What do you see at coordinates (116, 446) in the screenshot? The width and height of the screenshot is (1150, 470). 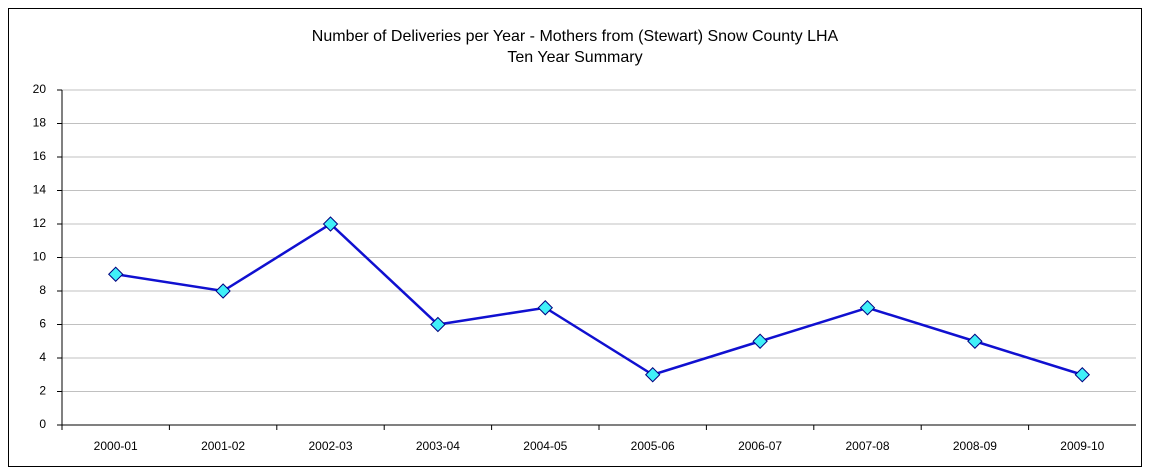 I see `x-tick-label: 2000-01` at bounding box center [116, 446].